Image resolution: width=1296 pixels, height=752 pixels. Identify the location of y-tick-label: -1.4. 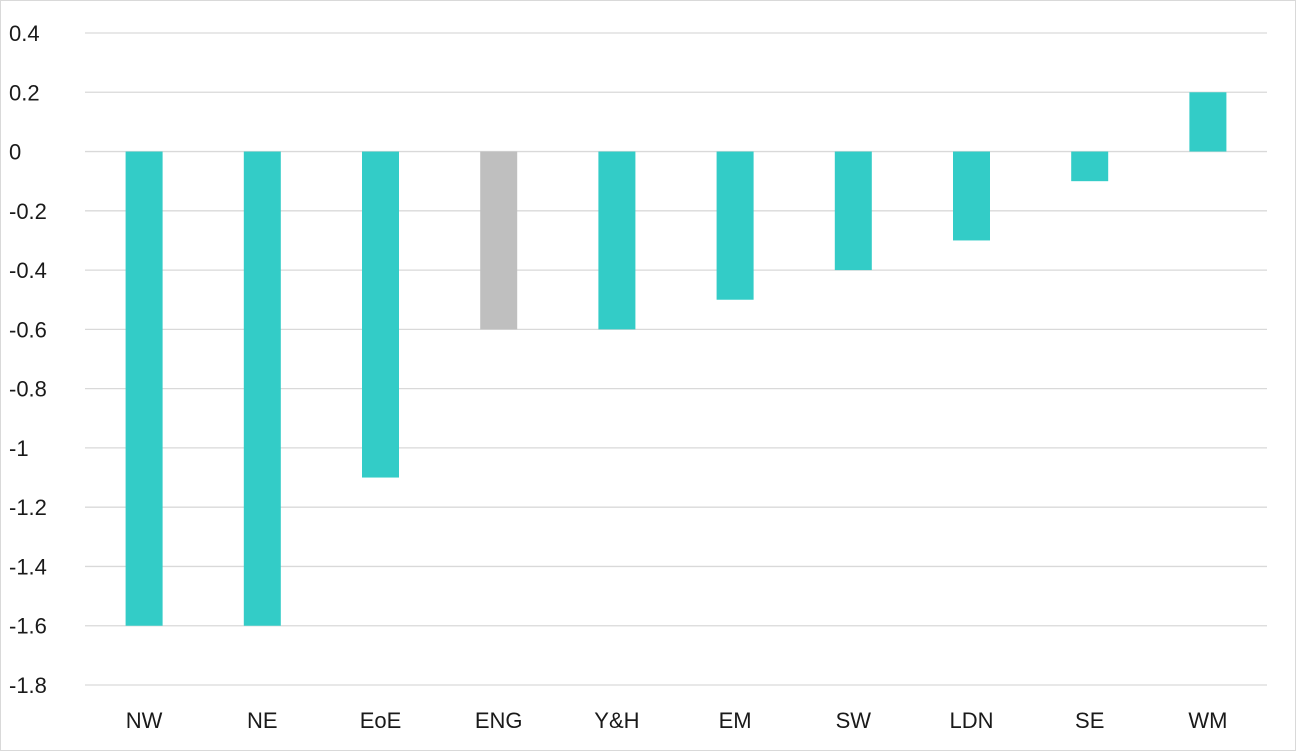
(28, 566).